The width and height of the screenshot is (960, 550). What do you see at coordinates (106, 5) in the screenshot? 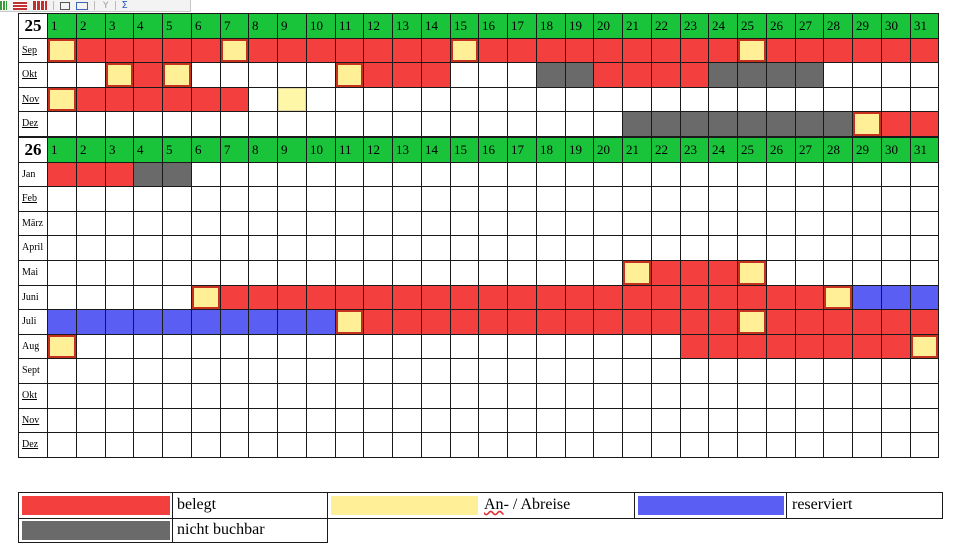
I see `filter-icon: Y` at bounding box center [106, 5].